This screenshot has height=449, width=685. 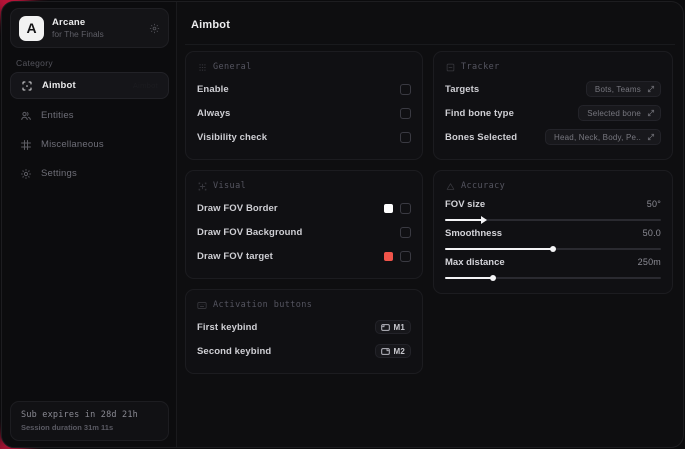 I want to click on row-label: Draw FOV Border, so click(x=237, y=208).